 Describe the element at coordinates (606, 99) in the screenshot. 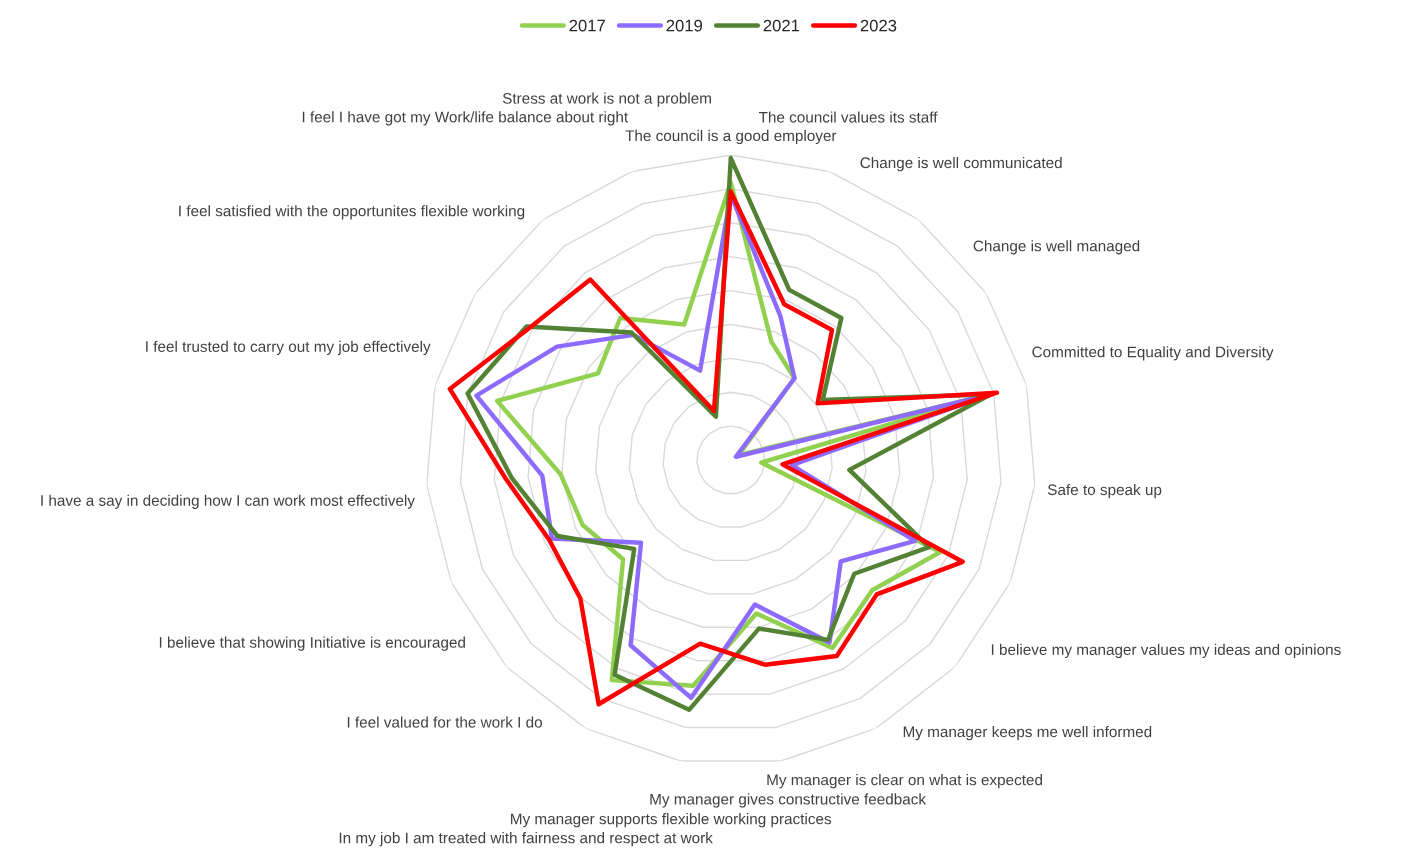

I see `spoke-label: Stress at work is not a problem` at that location.